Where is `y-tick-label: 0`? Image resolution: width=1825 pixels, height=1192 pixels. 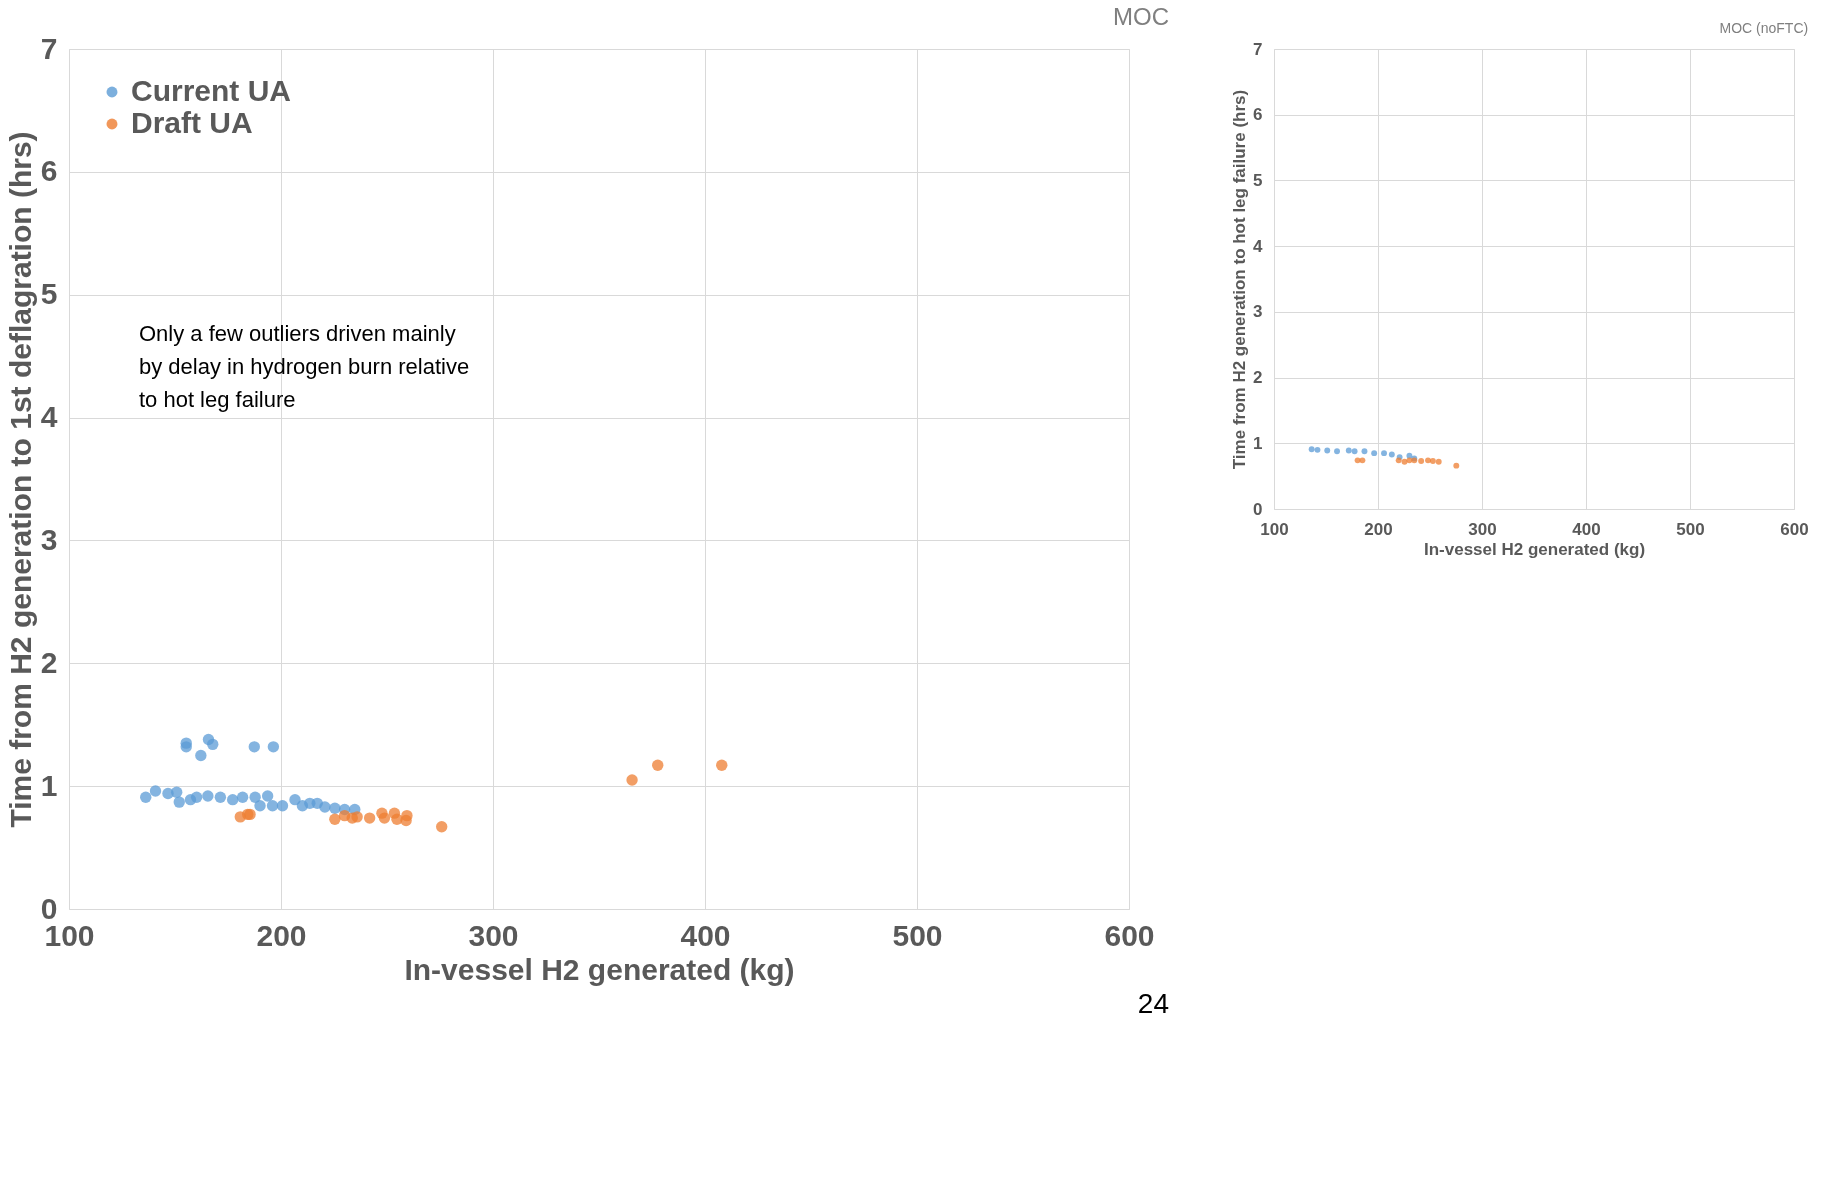
y-tick-label: 0 is located at coordinates (1258, 509).